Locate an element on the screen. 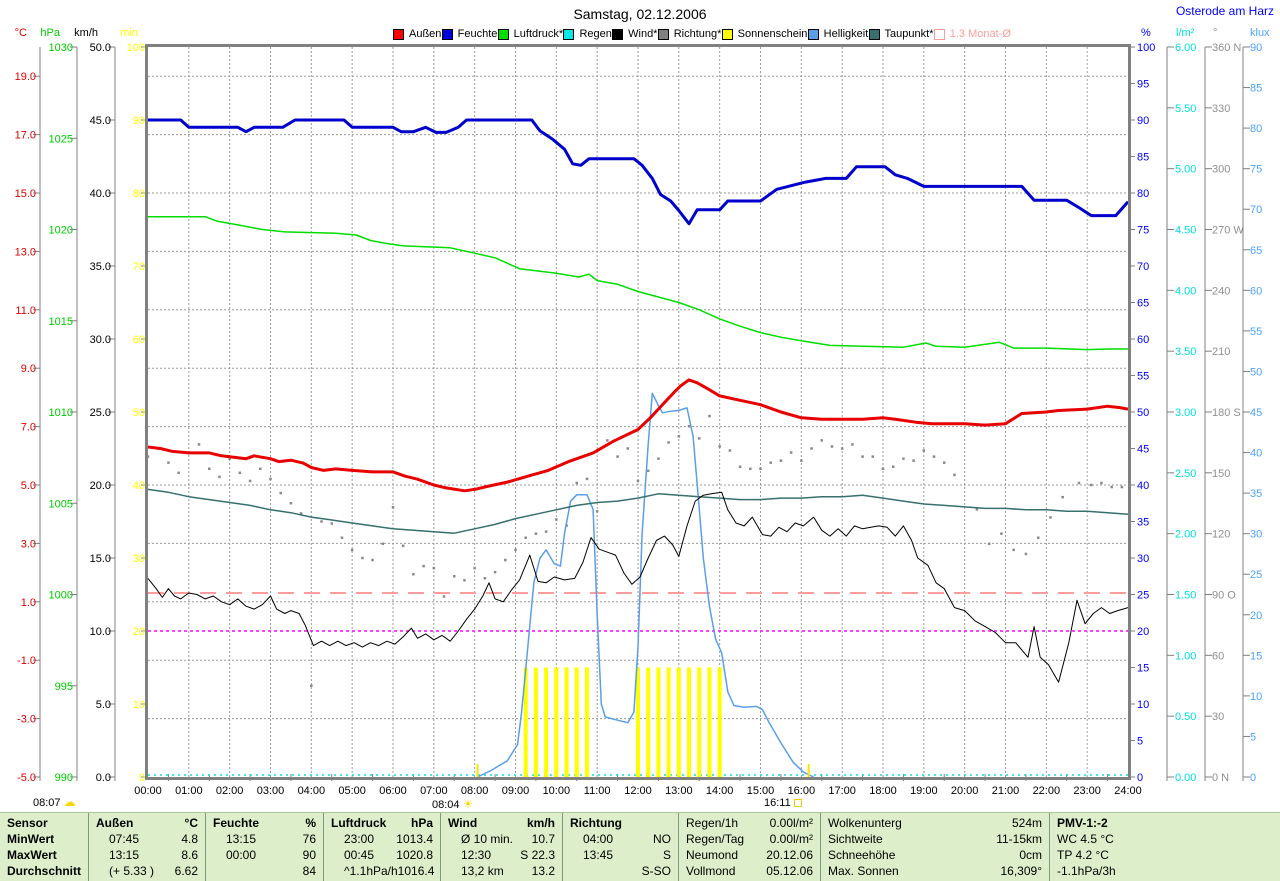 The height and width of the screenshot is (881, 1280). legend-item: Taupunkt* is located at coordinates (900, 34).